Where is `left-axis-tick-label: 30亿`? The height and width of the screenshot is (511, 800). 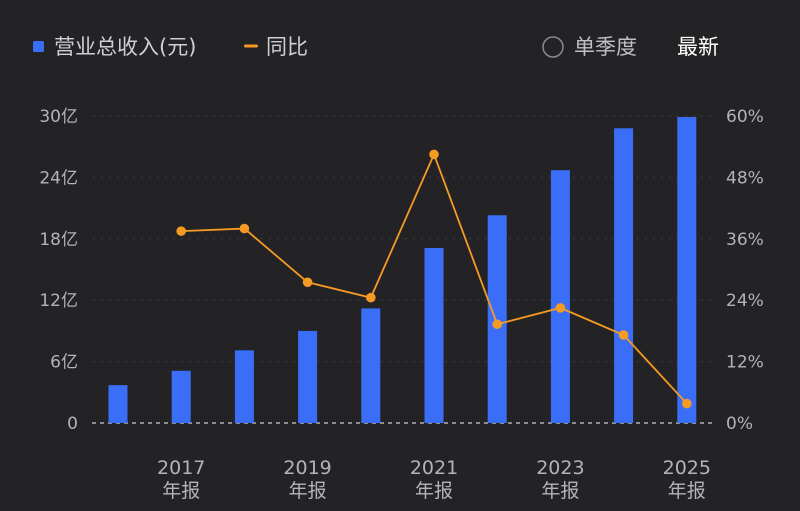
left-axis-tick-label: 30亿 is located at coordinates (58, 117).